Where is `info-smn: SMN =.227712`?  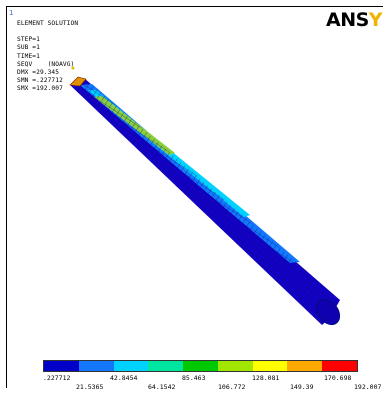
info-smn: SMN =.227712 is located at coordinates (40, 81).